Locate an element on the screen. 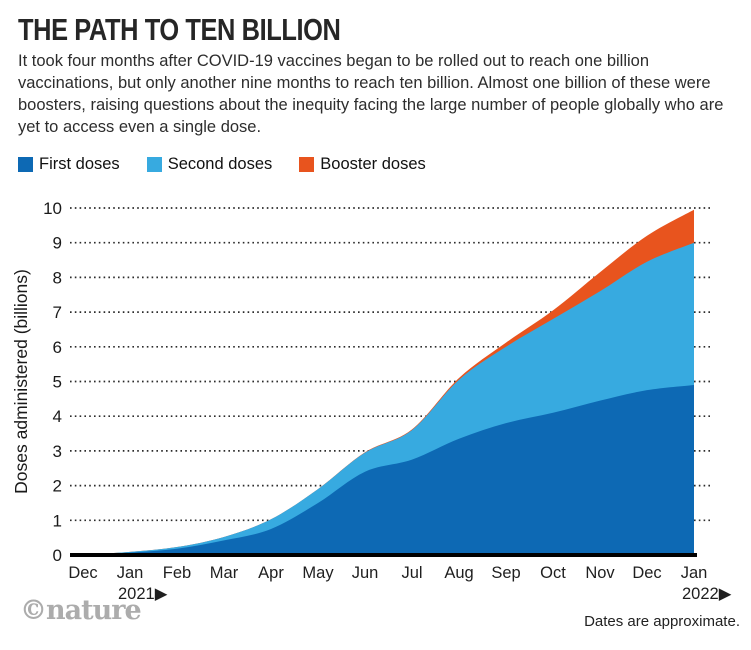 The image size is (751, 650). legend-item-second-doses: Second doses is located at coordinates (209, 164).